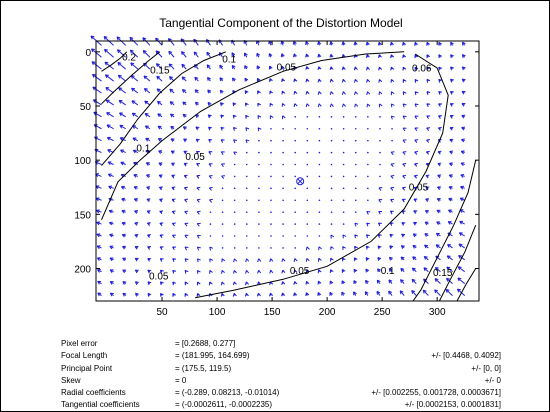 Image resolution: width=550 pixels, height=412 pixels. Describe the element at coordinates (93, 393) in the screenshot. I see `param-label: Radial coefficients` at that location.